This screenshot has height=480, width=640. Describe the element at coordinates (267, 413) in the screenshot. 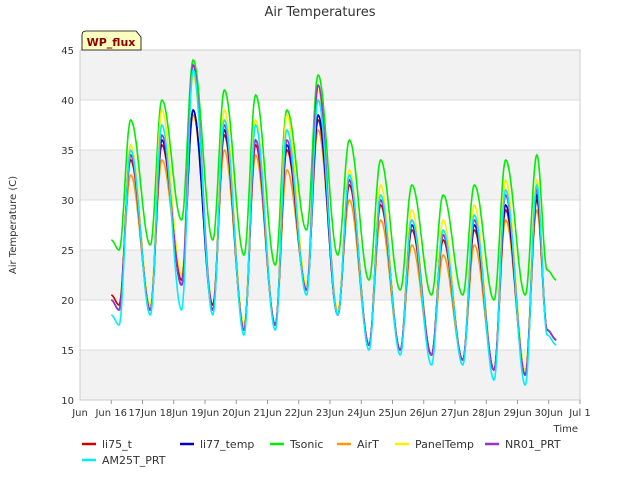

I see `x-tick-label: 21Jun` at that location.